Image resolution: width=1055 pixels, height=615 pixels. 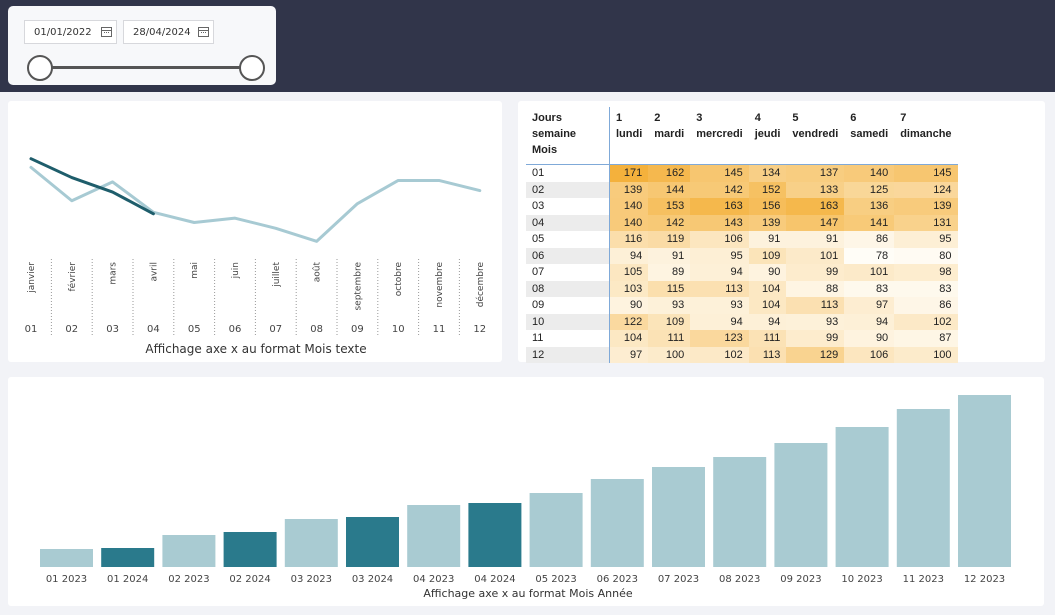 What do you see at coordinates (678, 579) in the screenshot?
I see `x-tick-label: 07 2023` at bounding box center [678, 579].